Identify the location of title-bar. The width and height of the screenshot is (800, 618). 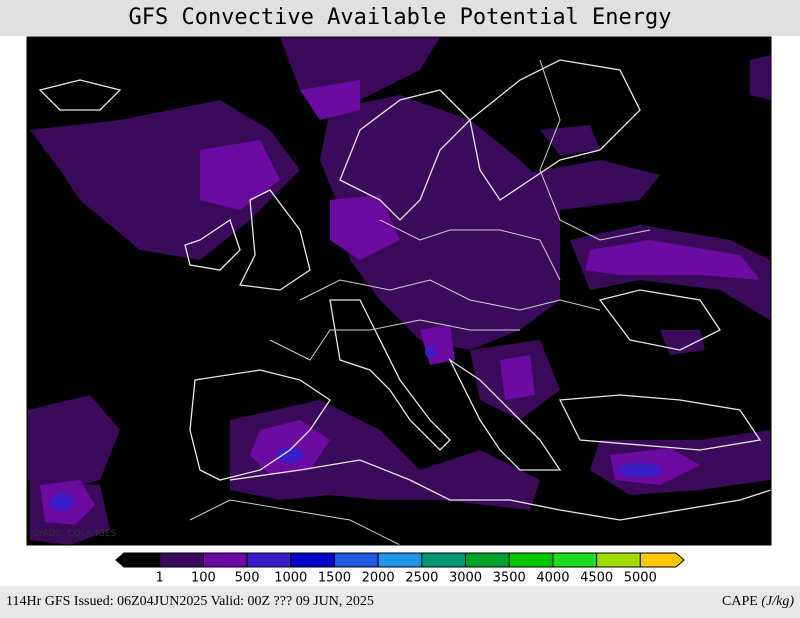
(400, 18).